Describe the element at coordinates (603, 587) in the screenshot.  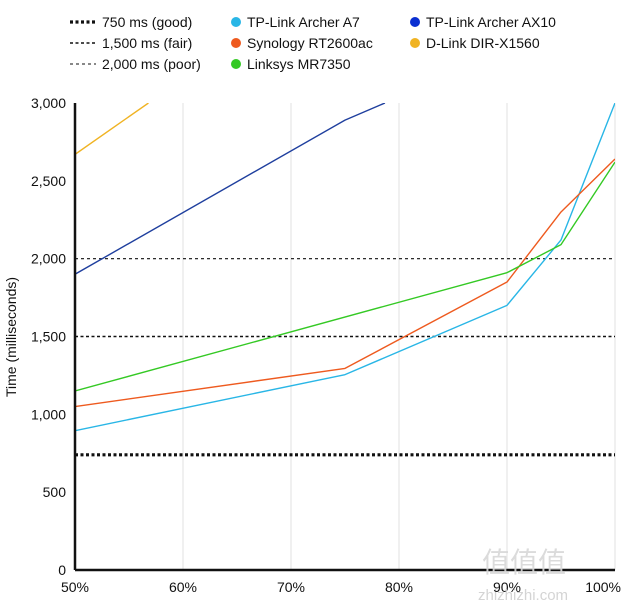
I see `x-tick-label: 100%` at that location.